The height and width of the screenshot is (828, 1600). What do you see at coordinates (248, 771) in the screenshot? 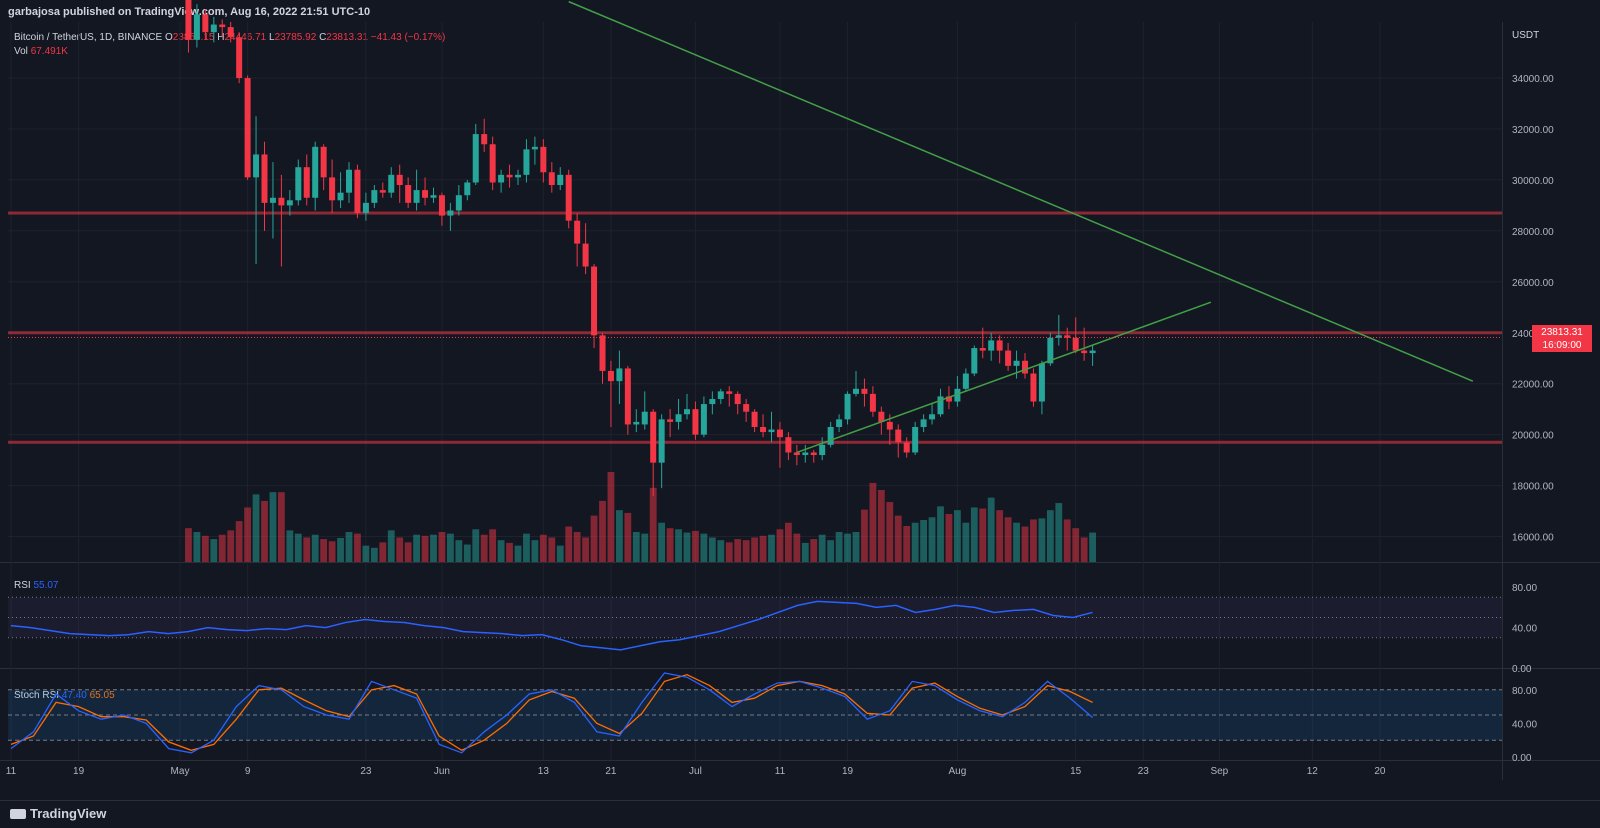
I see `time-tick-label: 9` at bounding box center [248, 771].